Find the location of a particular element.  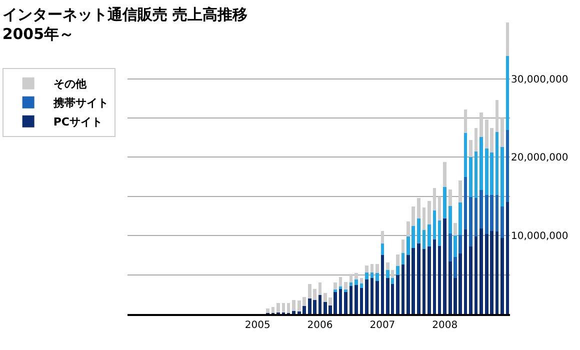

x-tick-label: 2008 is located at coordinates (445, 325).